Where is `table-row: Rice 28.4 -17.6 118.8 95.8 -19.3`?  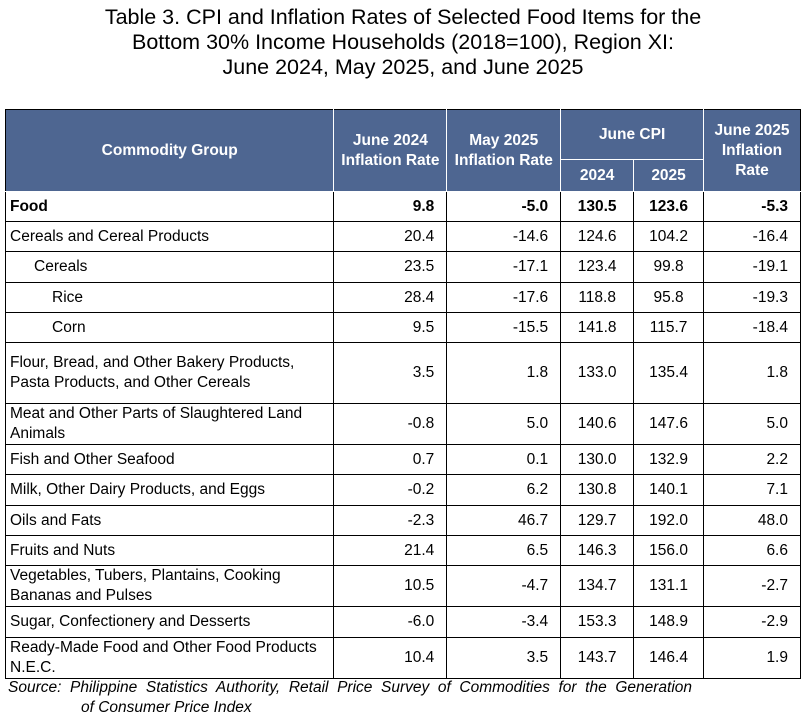
table-row: Rice 28.4 -17.6 118.8 95.8 -19.3 is located at coordinates (402, 297).